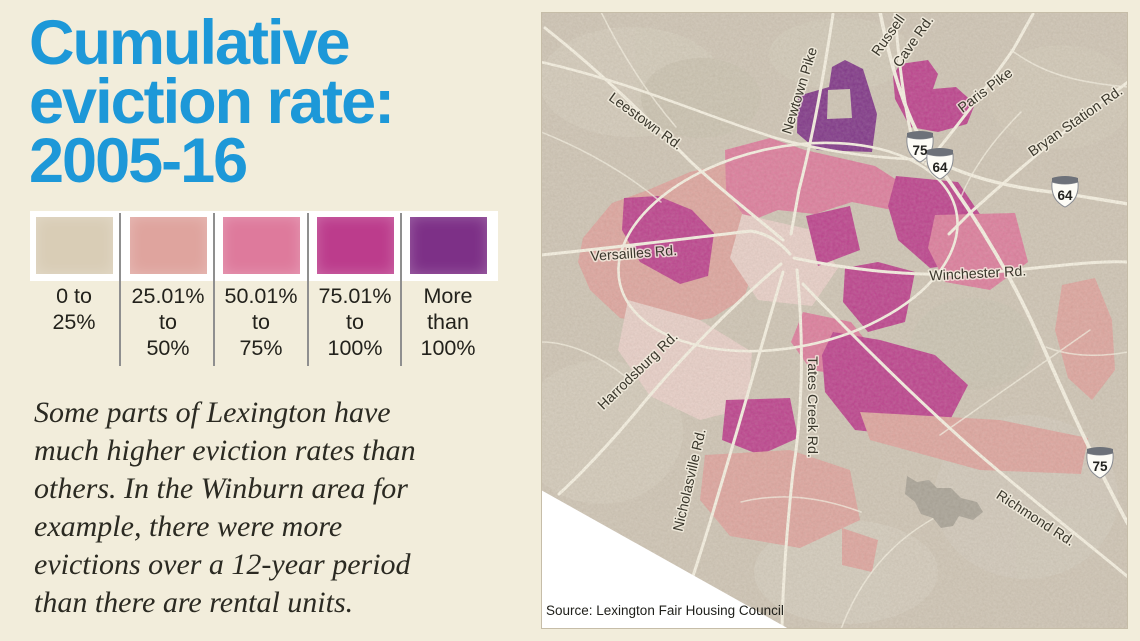 The height and width of the screenshot is (641, 1140). I want to click on source-label: Source: Lexington Fair Housing Council, so click(665, 610).